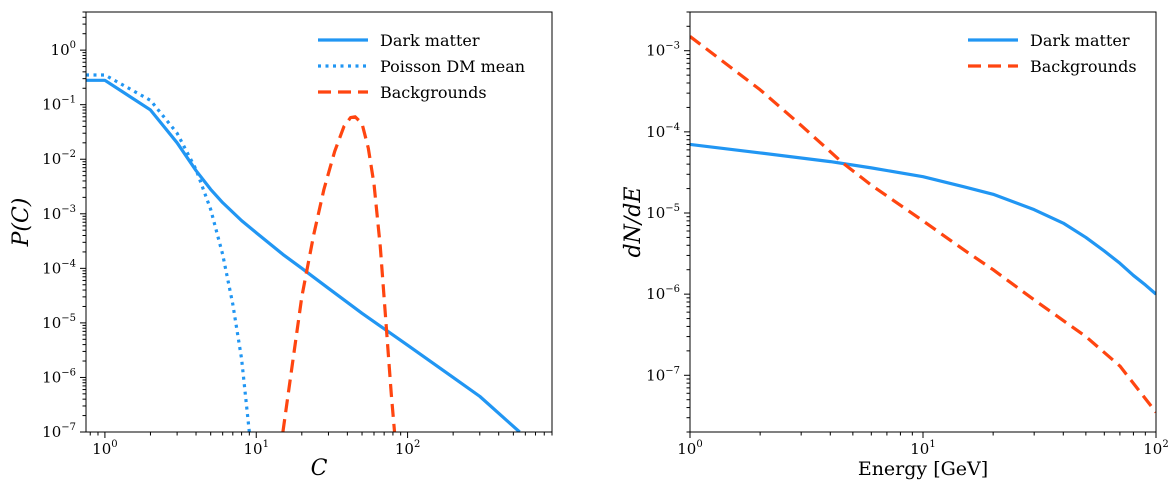 This screenshot has height=483, width=1171. Describe the element at coordinates (339, 273) in the screenshot. I see `series-line-backgrounds` at that location.